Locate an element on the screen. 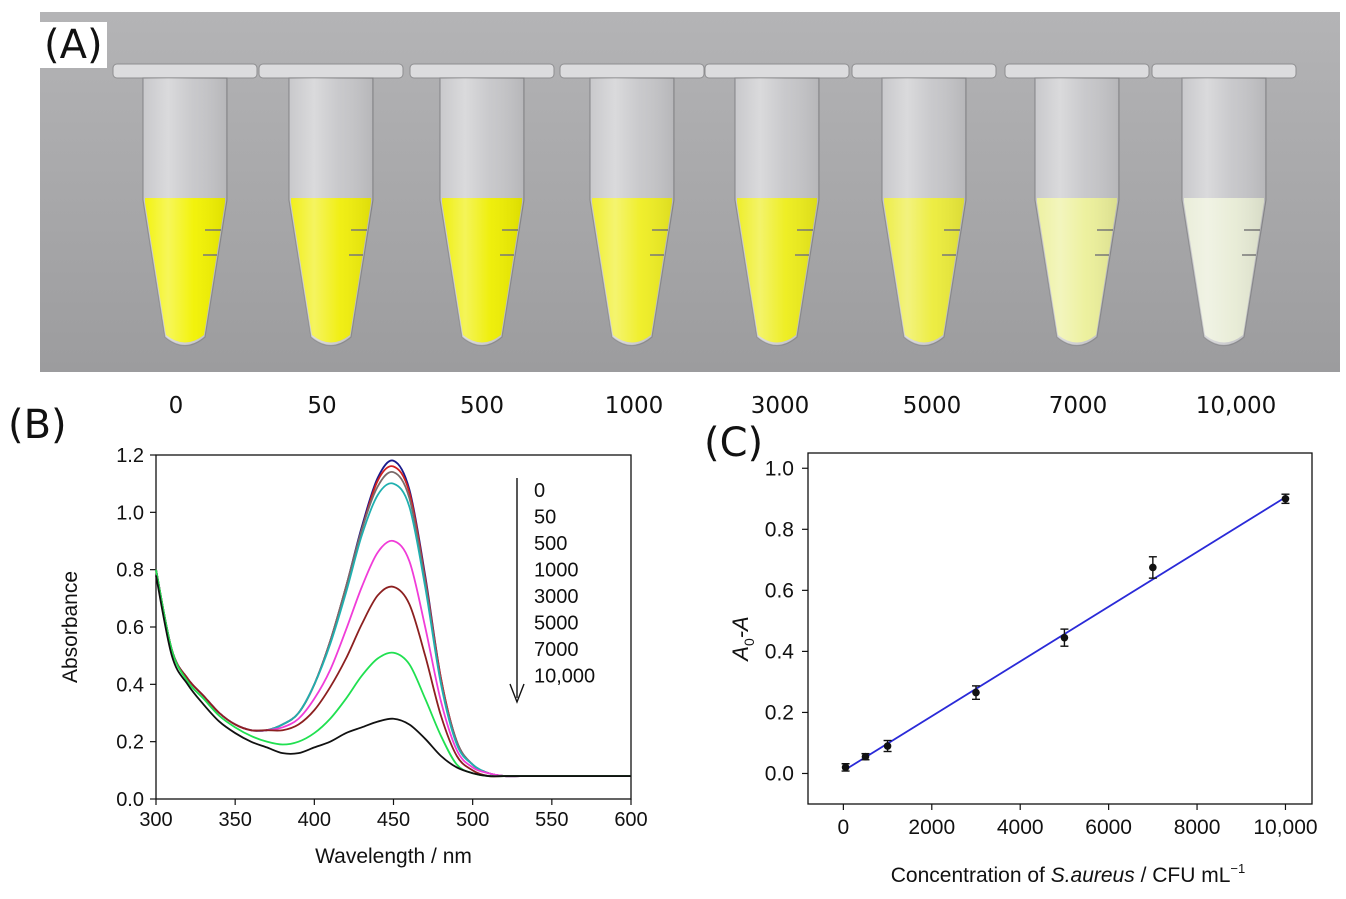 The height and width of the screenshot is (899, 1346). legend-label: 50 is located at coordinates (545, 518).